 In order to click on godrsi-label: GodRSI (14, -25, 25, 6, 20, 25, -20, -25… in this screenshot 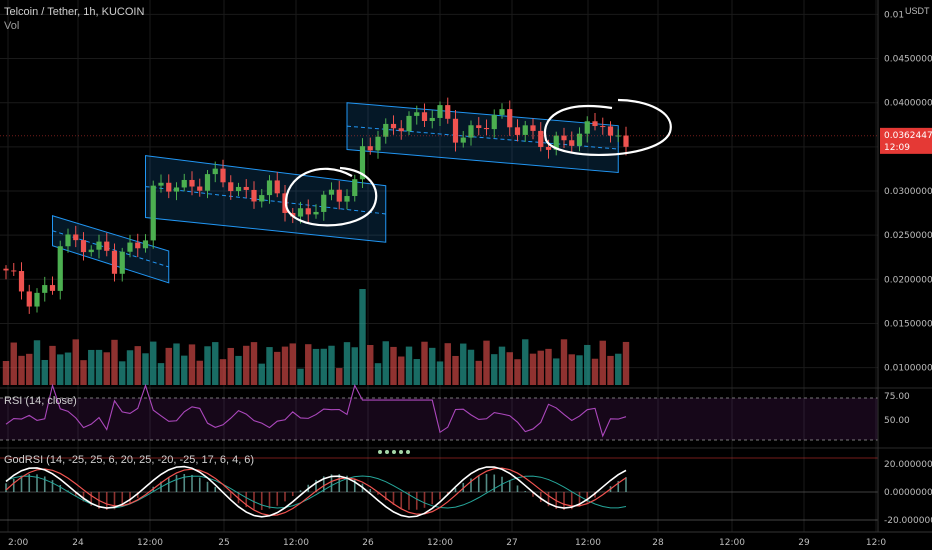, I will do `click(129, 460)`.